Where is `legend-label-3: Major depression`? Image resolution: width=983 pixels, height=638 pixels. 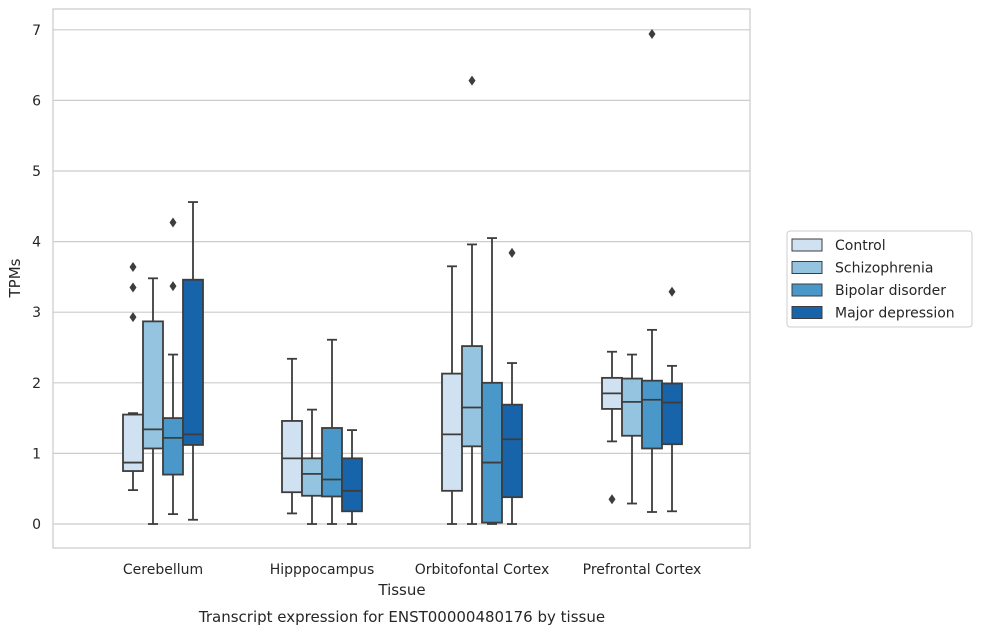
legend-label-3: Major depression is located at coordinates (895, 314).